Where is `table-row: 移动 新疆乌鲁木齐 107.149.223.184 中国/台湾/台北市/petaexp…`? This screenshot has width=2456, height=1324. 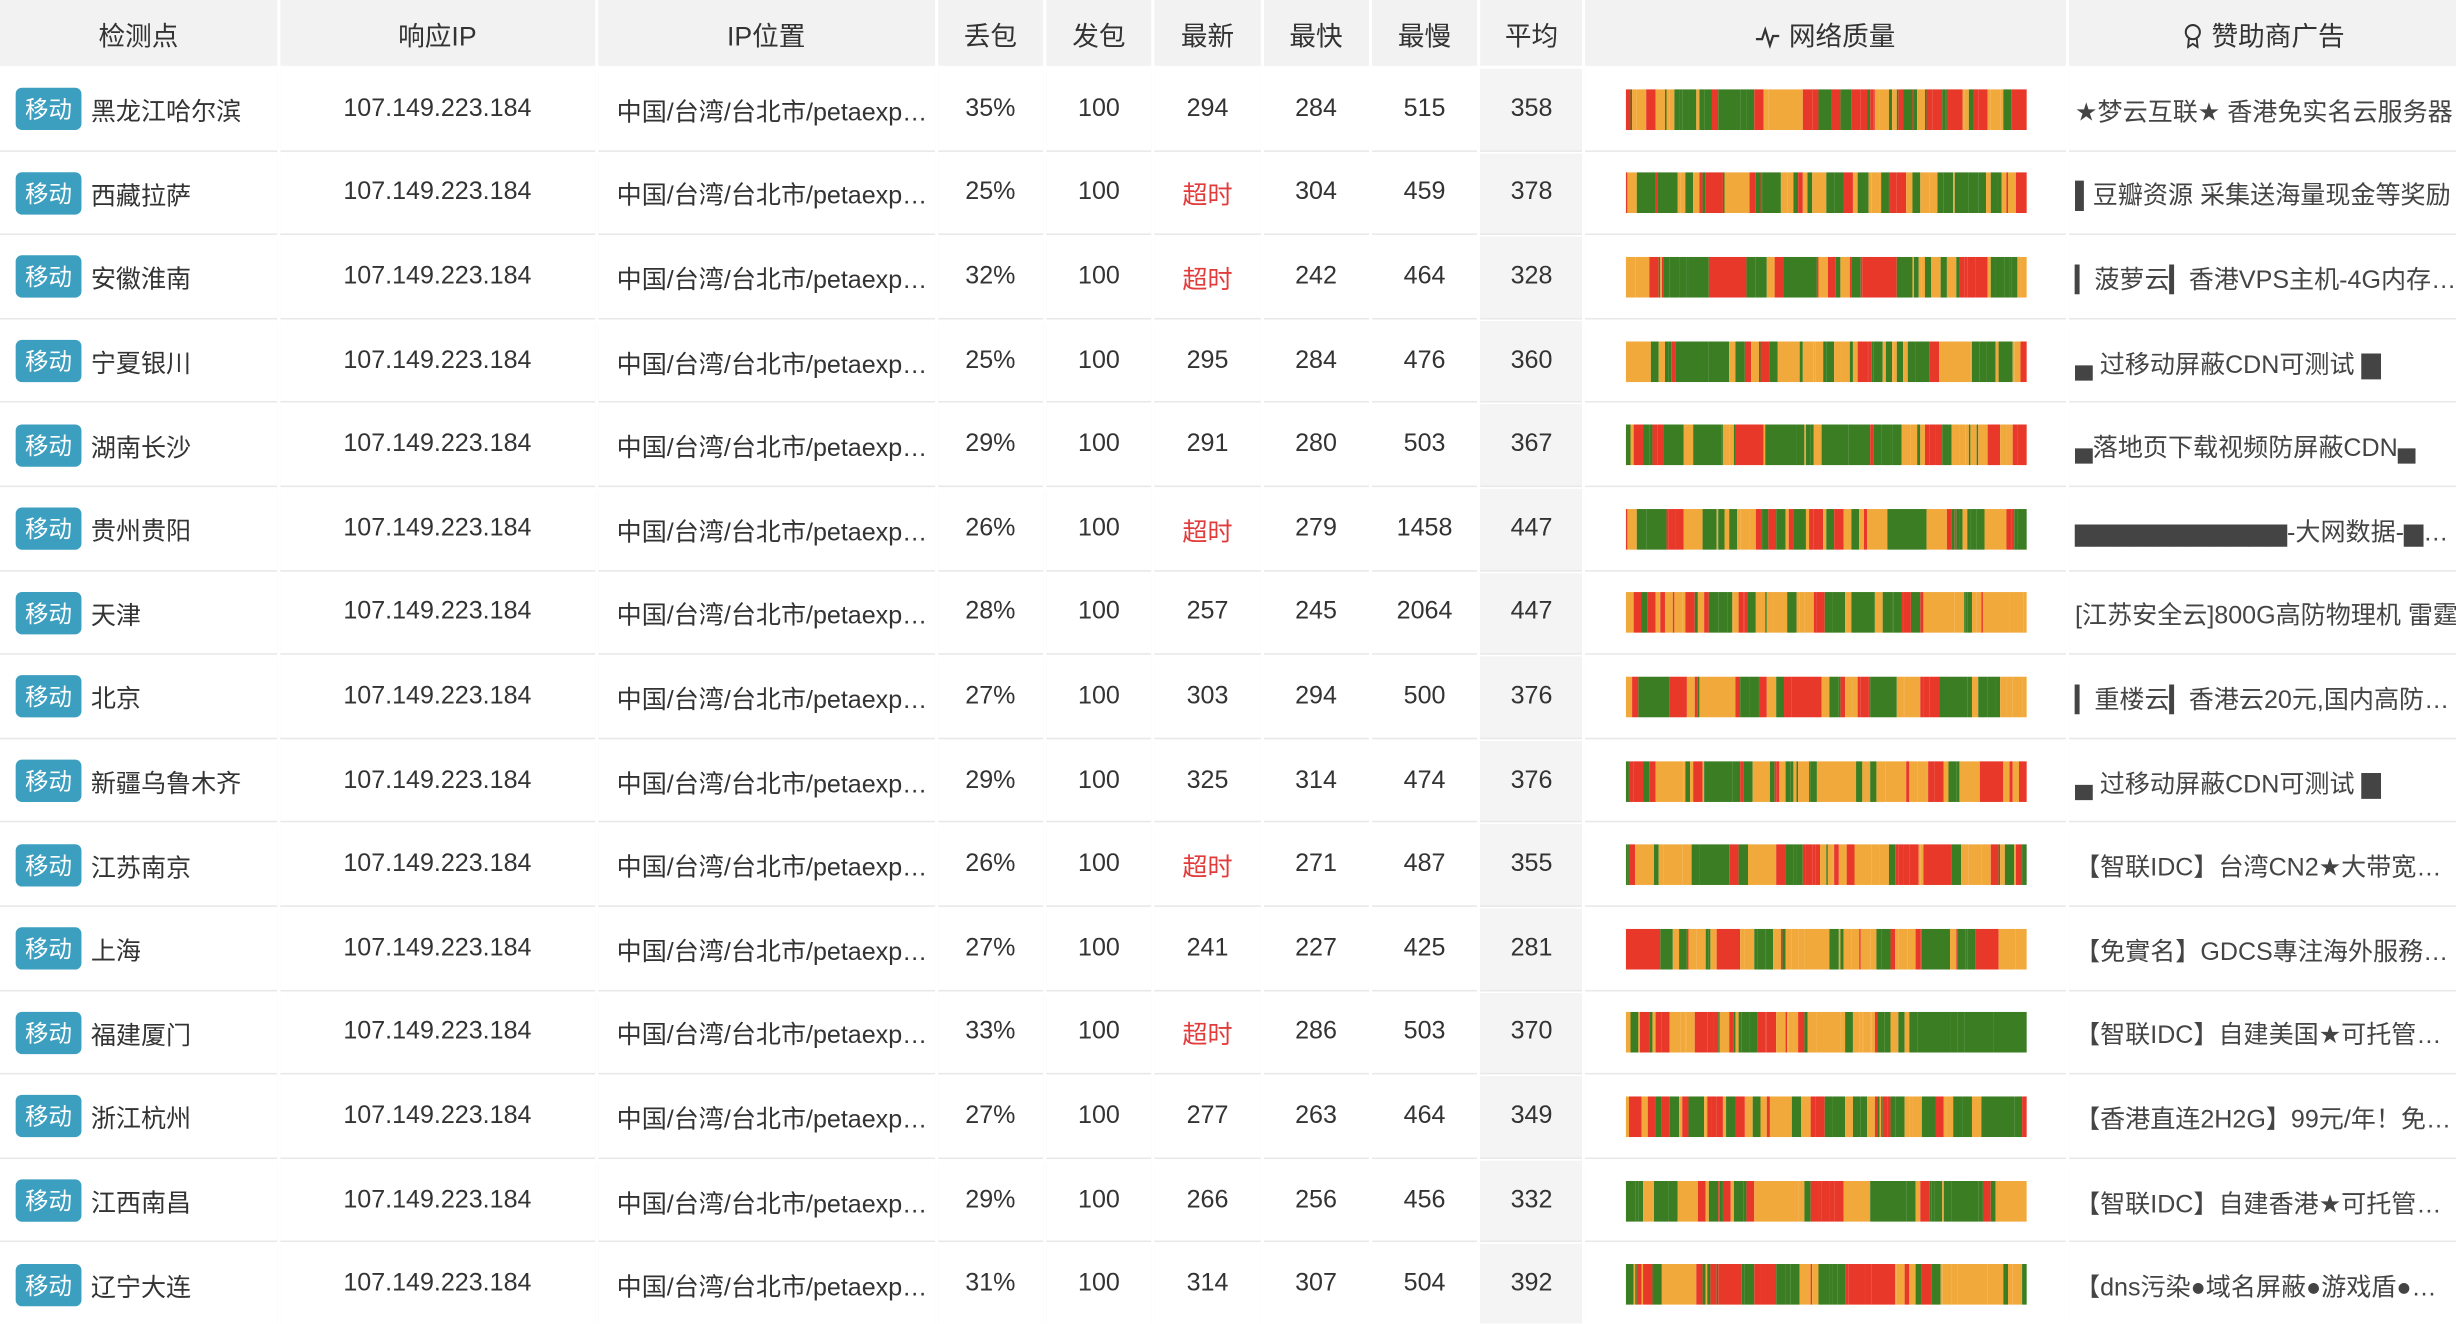 table-row: 移动 新疆乌鲁木齐 107.149.223.184 中国/台湾/台北市/petaexp… is located at coordinates (1228, 781).